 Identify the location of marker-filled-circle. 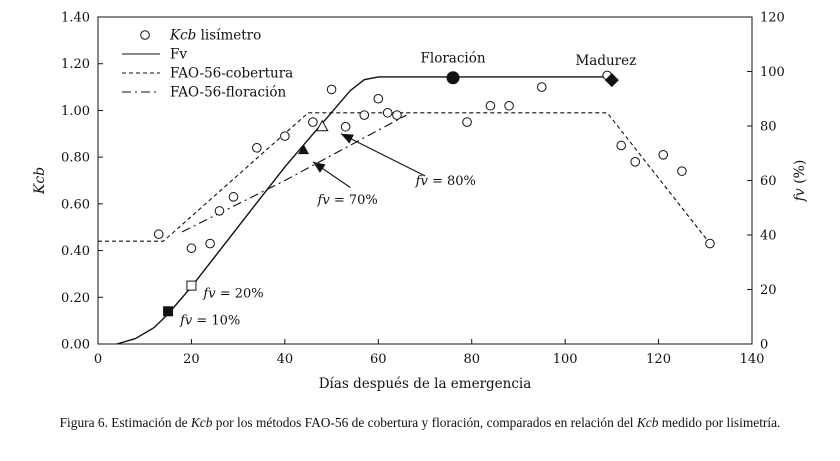
(453, 78).